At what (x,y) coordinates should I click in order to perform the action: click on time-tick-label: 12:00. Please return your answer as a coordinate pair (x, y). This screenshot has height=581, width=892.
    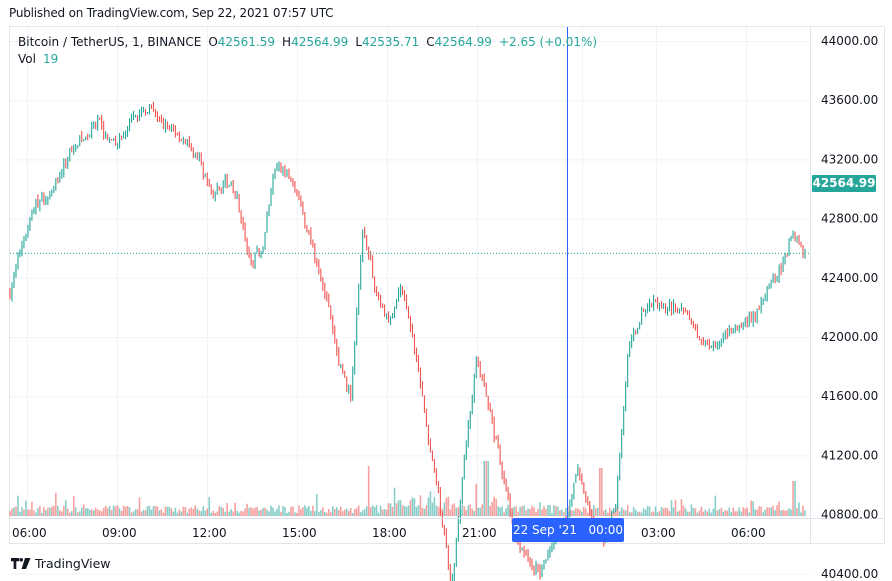
    Looking at the image, I should click on (209, 533).